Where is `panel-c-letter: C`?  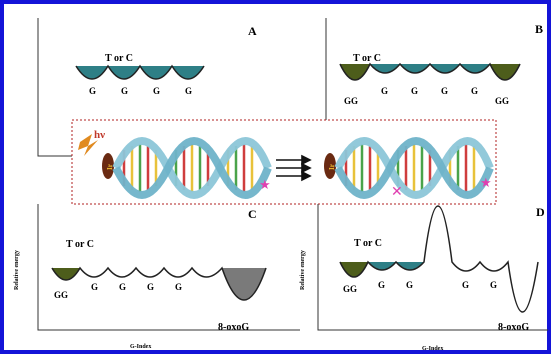 panel-c-letter: C is located at coordinates (252, 214).